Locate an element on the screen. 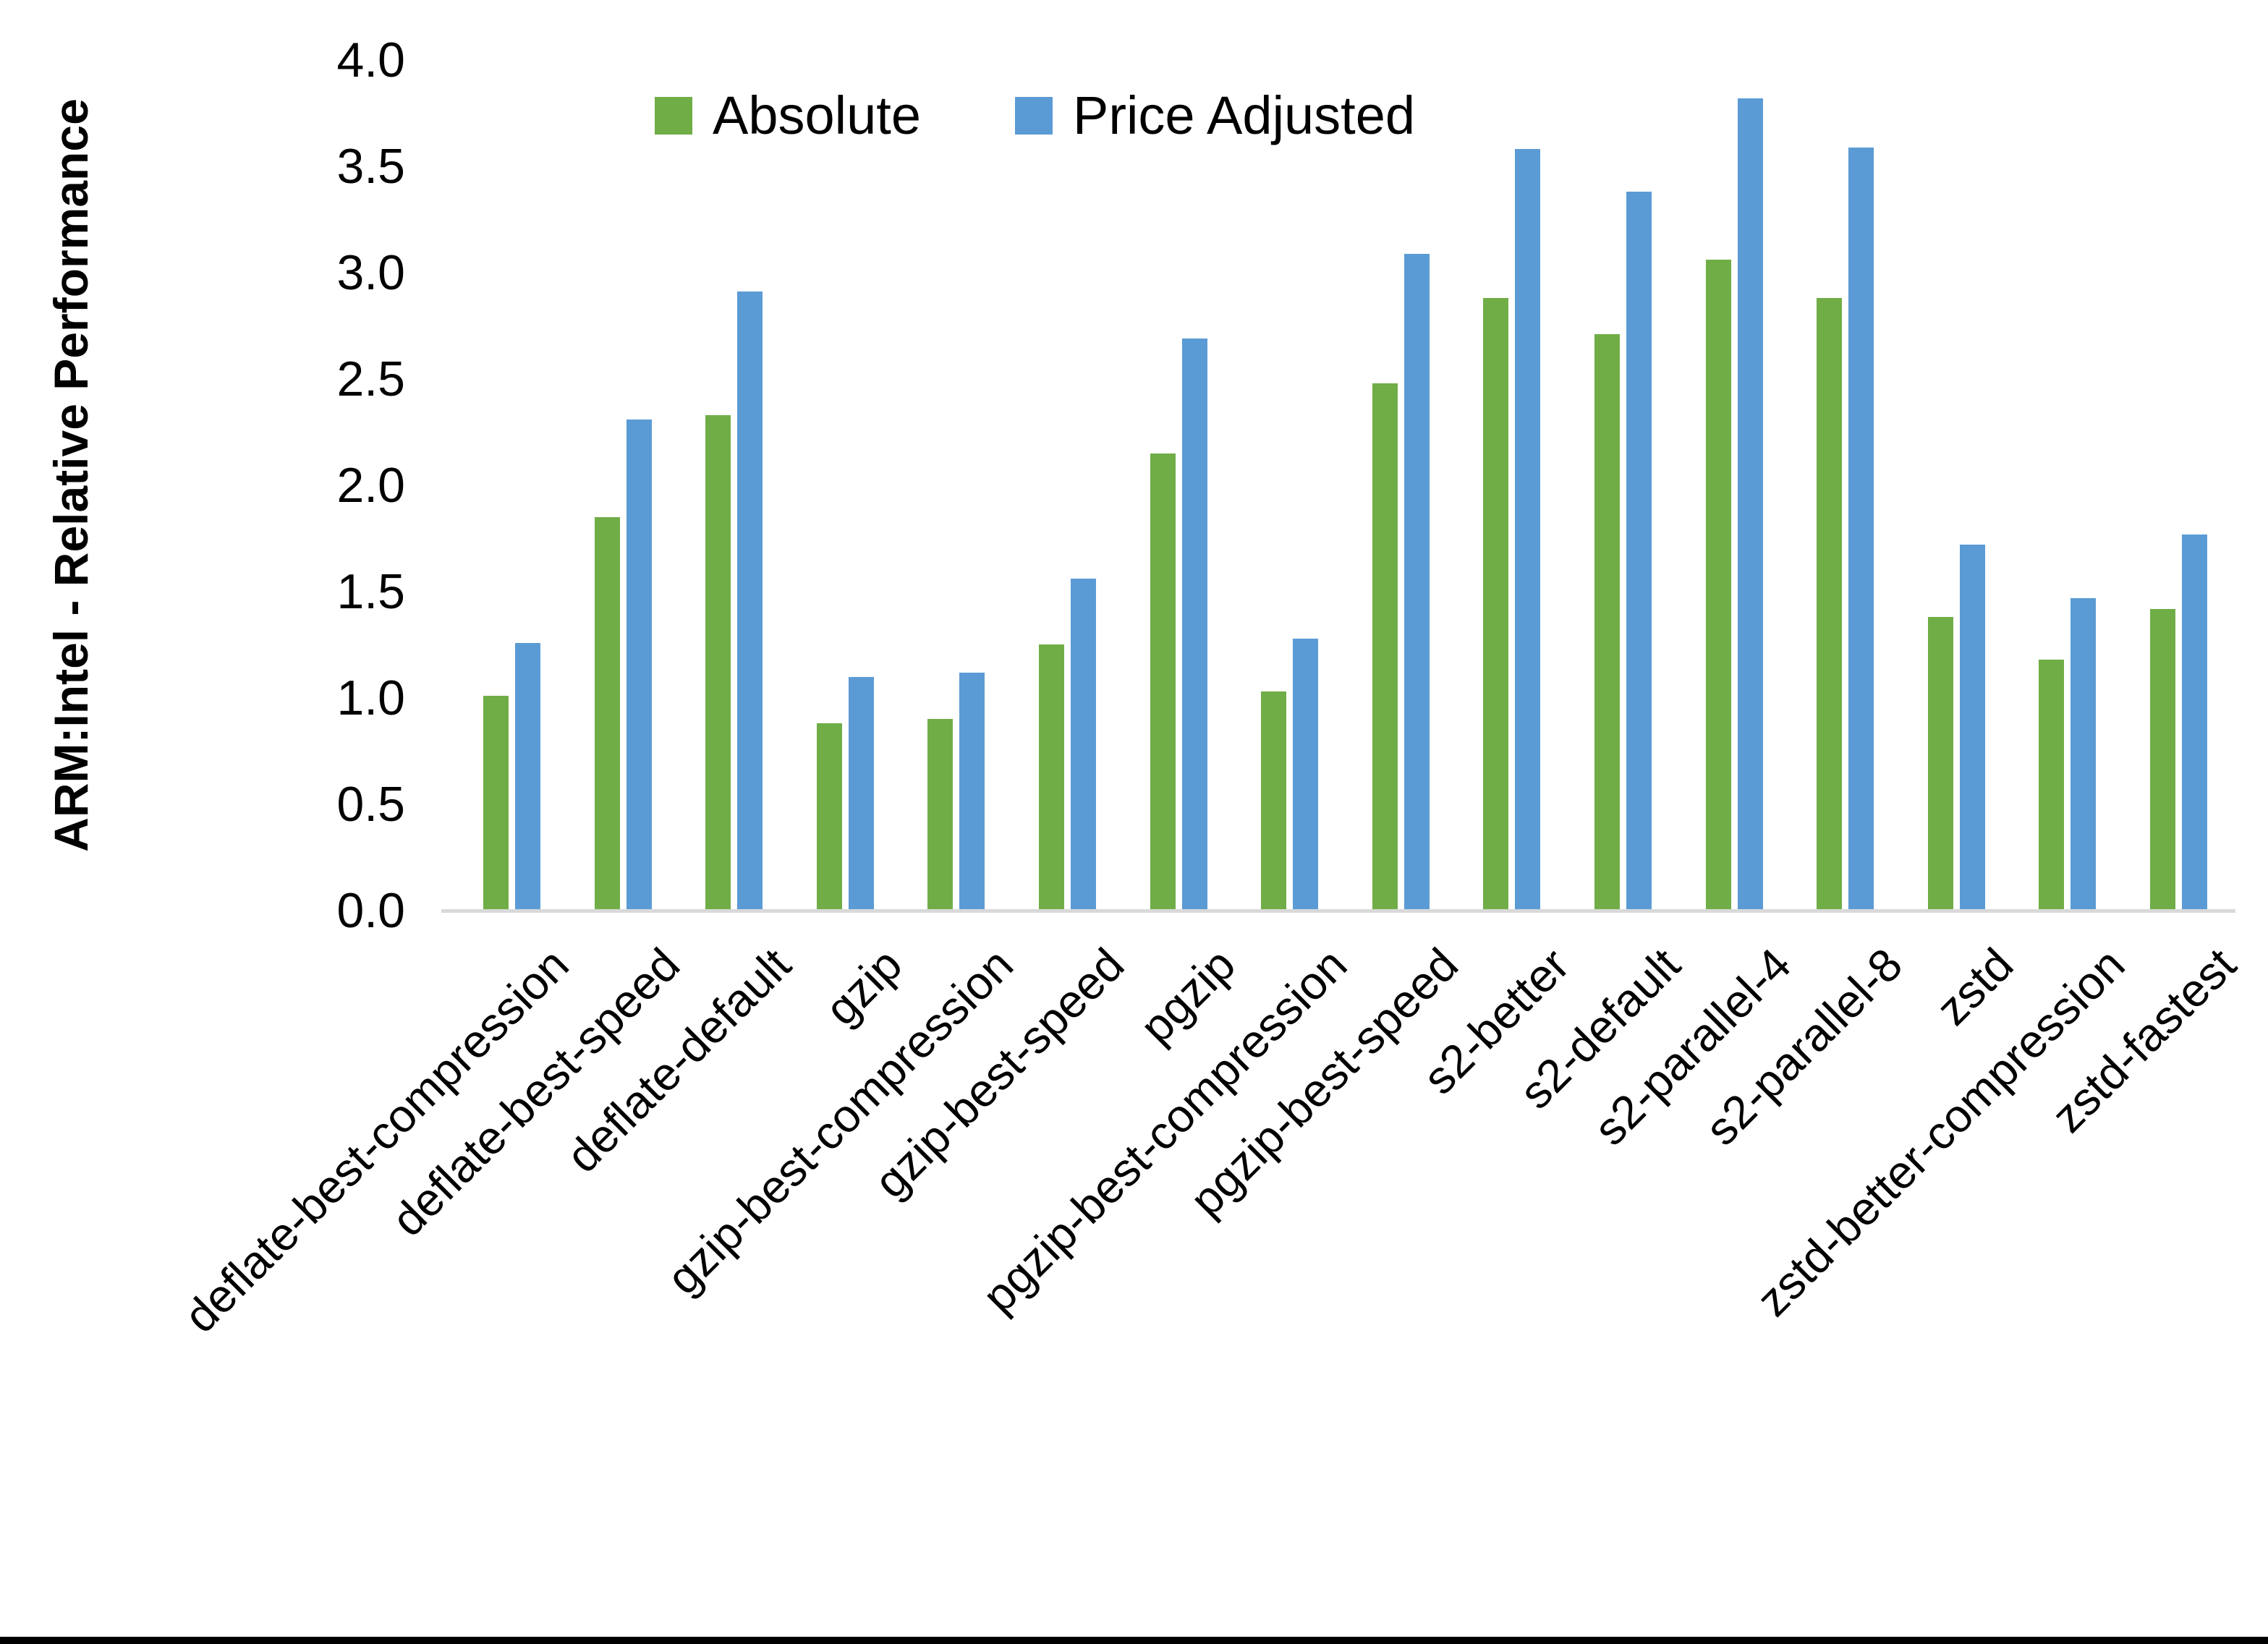 This screenshot has height=1644, width=2268. y-tick-label: 0.0 is located at coordinates (370, 910).